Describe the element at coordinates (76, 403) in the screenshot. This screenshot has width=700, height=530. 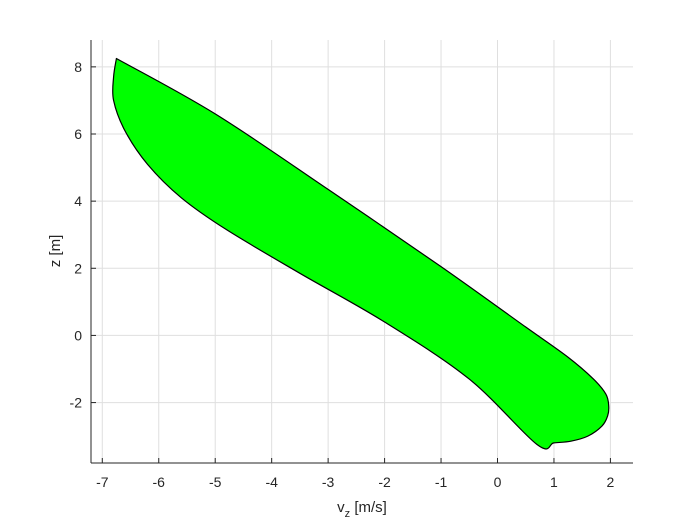
I see `y-tick-label: -2` at that location.